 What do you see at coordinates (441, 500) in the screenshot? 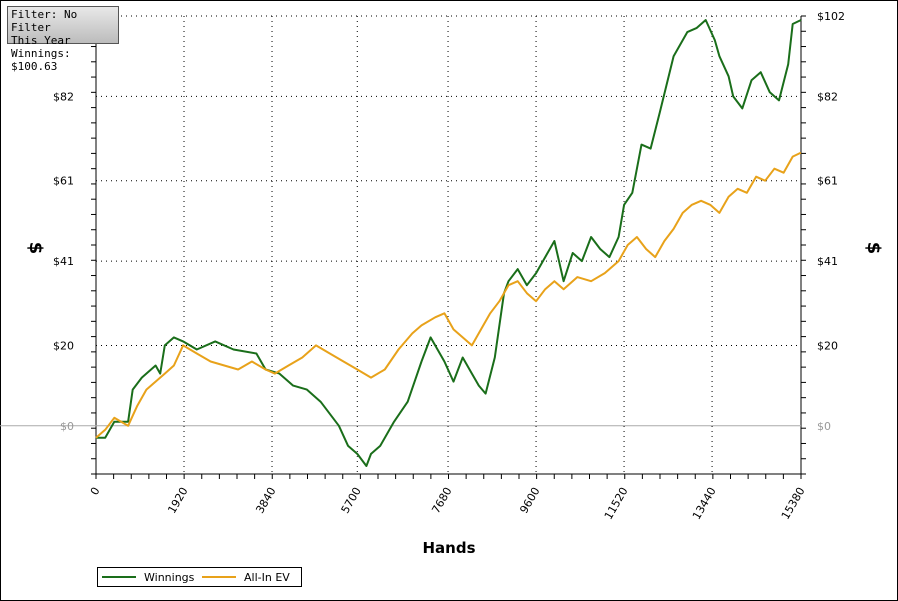
I see `x-tick-label: 7680` at bounding box center [441, 500].